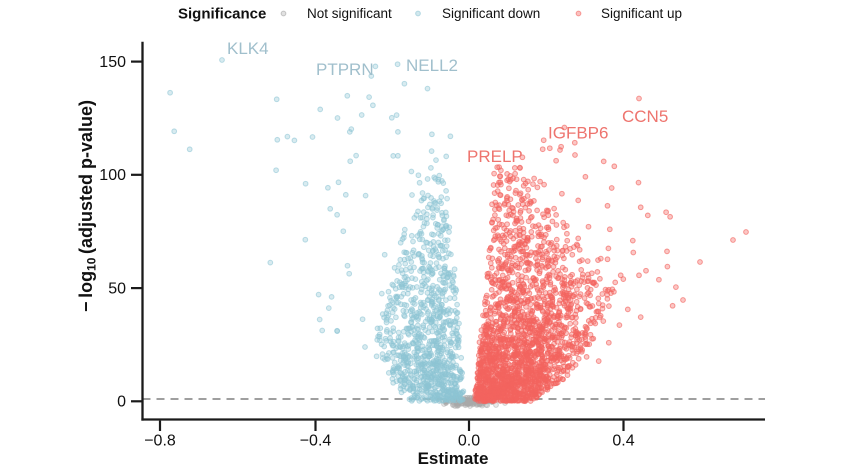  I want to click on svg-text: Not significant, so click(349, 13).